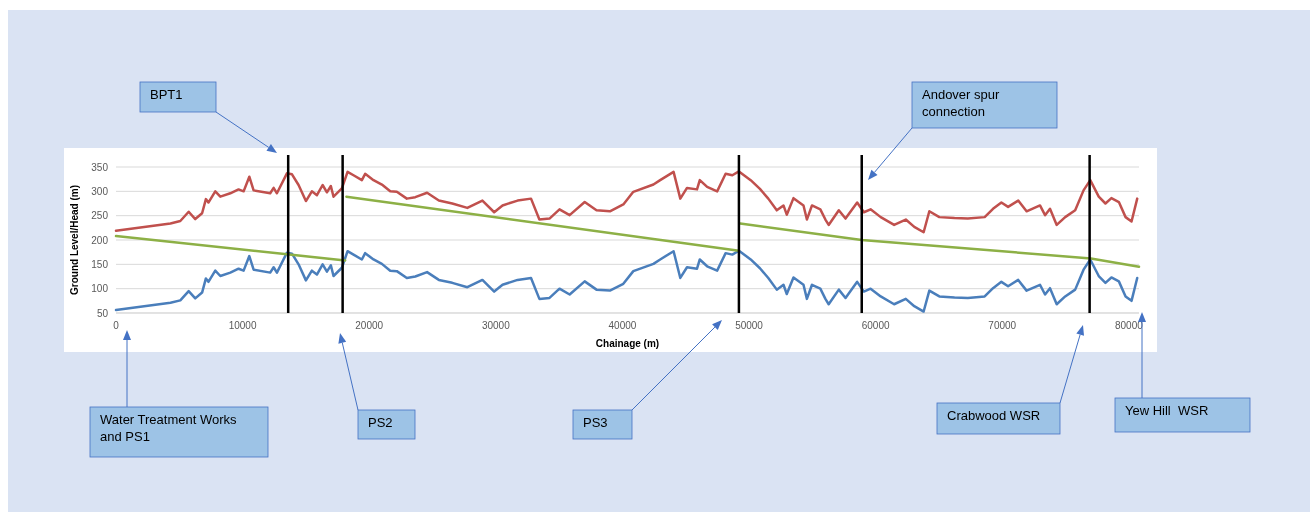 The image size is (1314, 515). Describe the element at coordinates (380, 422) in the screenshot. I see `text: PS2` at that location.